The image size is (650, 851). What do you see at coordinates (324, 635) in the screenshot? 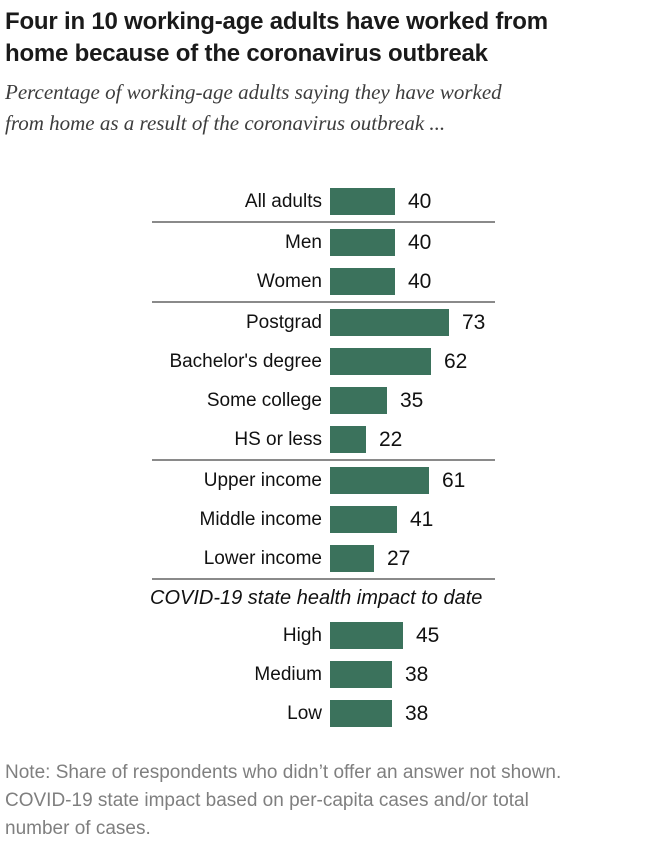
I see `chart-row: High 45` at bounding box center [324, 635].